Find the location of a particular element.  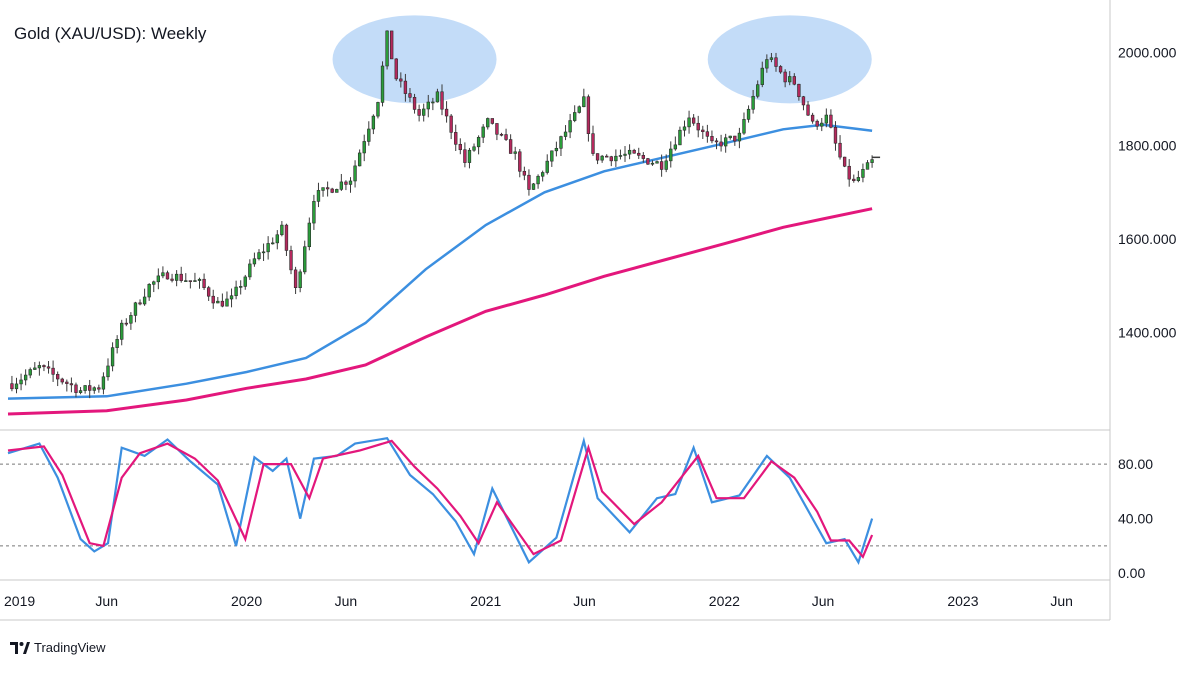

tradingview-brand: TradingView is located at coordinates (58, 647).